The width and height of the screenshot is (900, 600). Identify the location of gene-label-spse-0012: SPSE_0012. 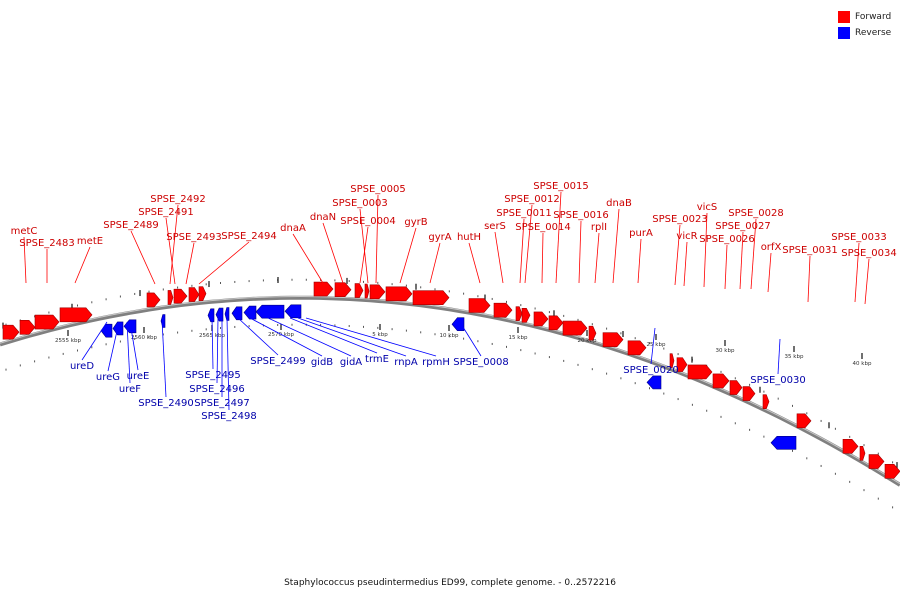
(532, 199).